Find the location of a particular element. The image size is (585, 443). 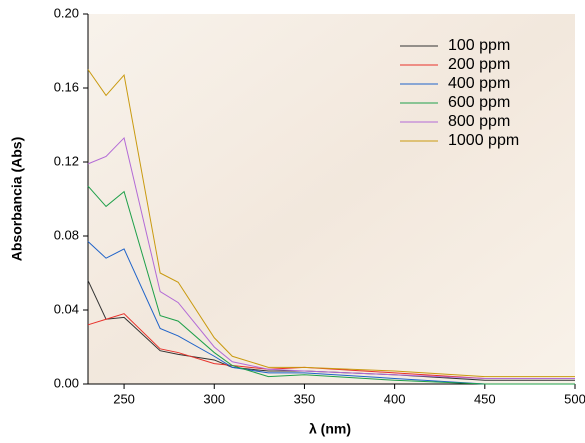

x-tick-label: 250 is located at coordinates (124, 398).